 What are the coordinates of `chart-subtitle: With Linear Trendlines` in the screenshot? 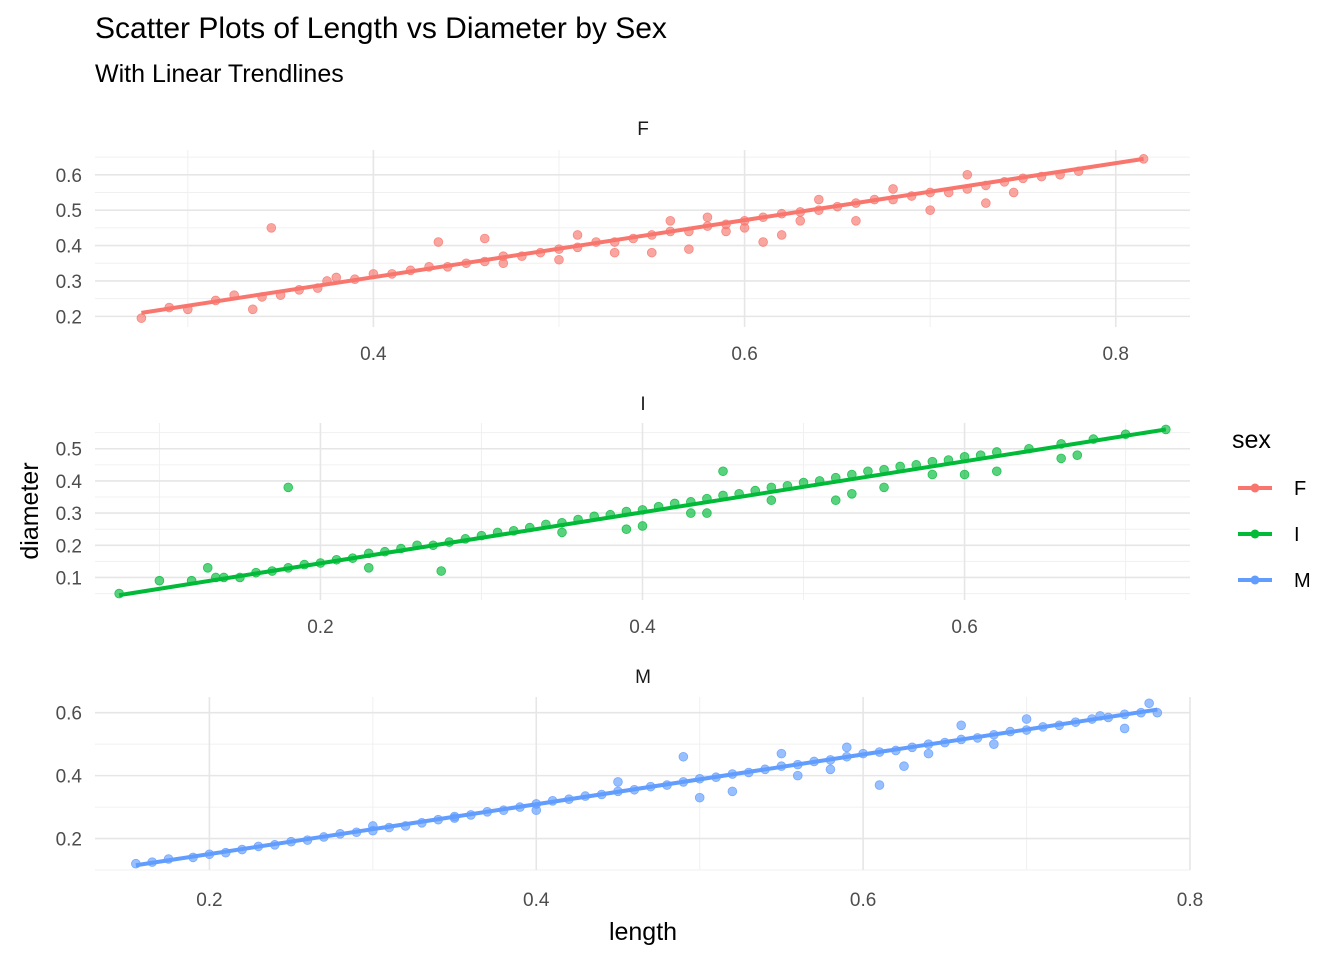 It's located at (219, 74).